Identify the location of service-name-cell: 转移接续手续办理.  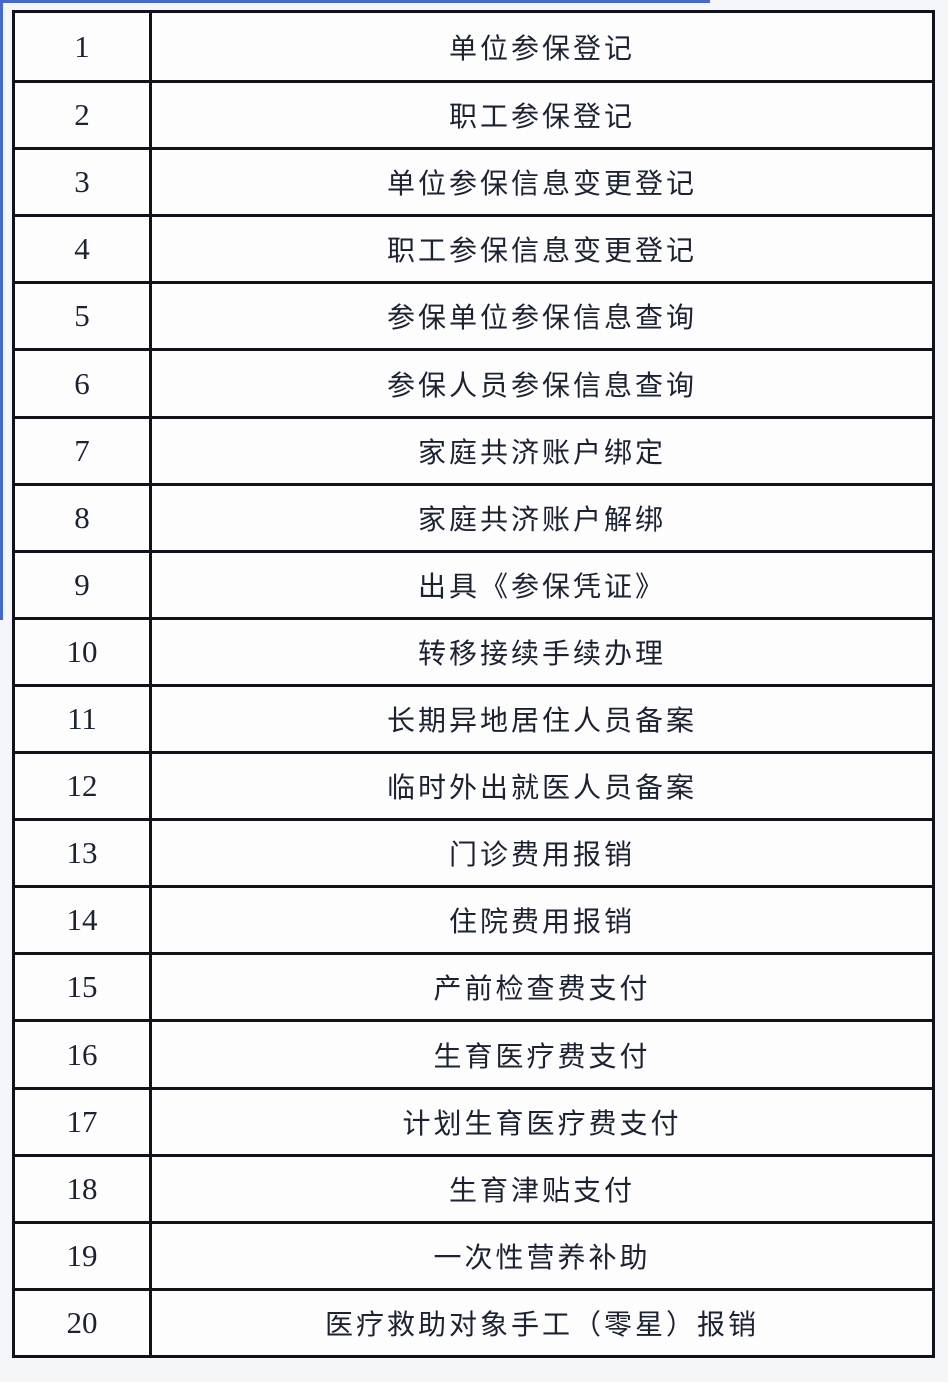
(542, 651).